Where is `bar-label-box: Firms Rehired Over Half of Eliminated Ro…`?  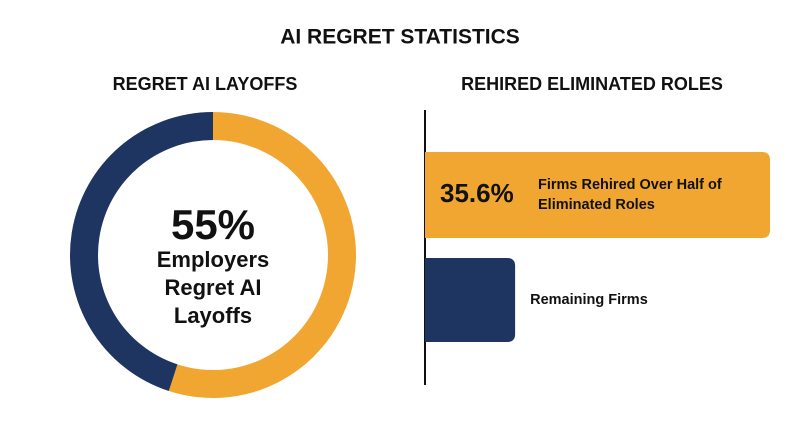
bar-label-box: Firms Rehired Over Half of Eliminated Ro… is located at coordinates (630, 195).